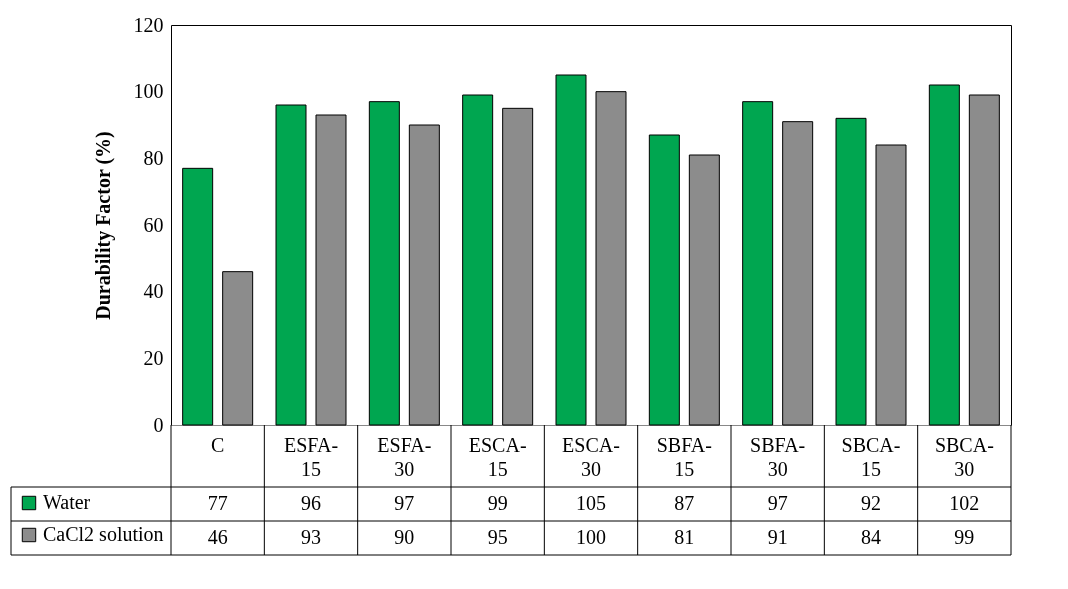 The image size is (1068, 589). What do you see at coordinates (871, 503) in the screenshot?
I see `data-label: 92` at bounding box center [871, 503].